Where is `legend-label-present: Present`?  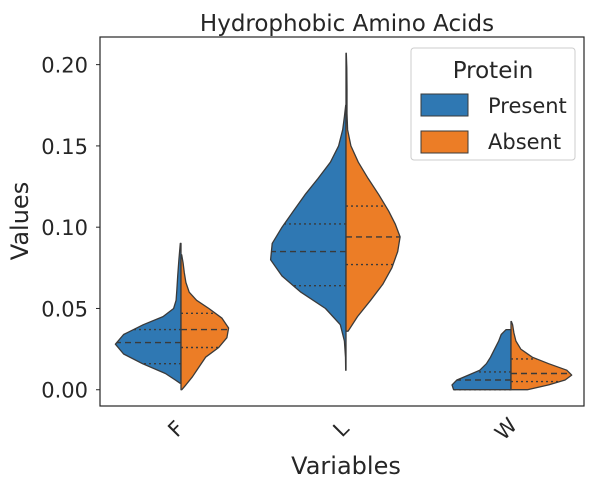
legend-label-present: Present is located at coordinates (527, 106).